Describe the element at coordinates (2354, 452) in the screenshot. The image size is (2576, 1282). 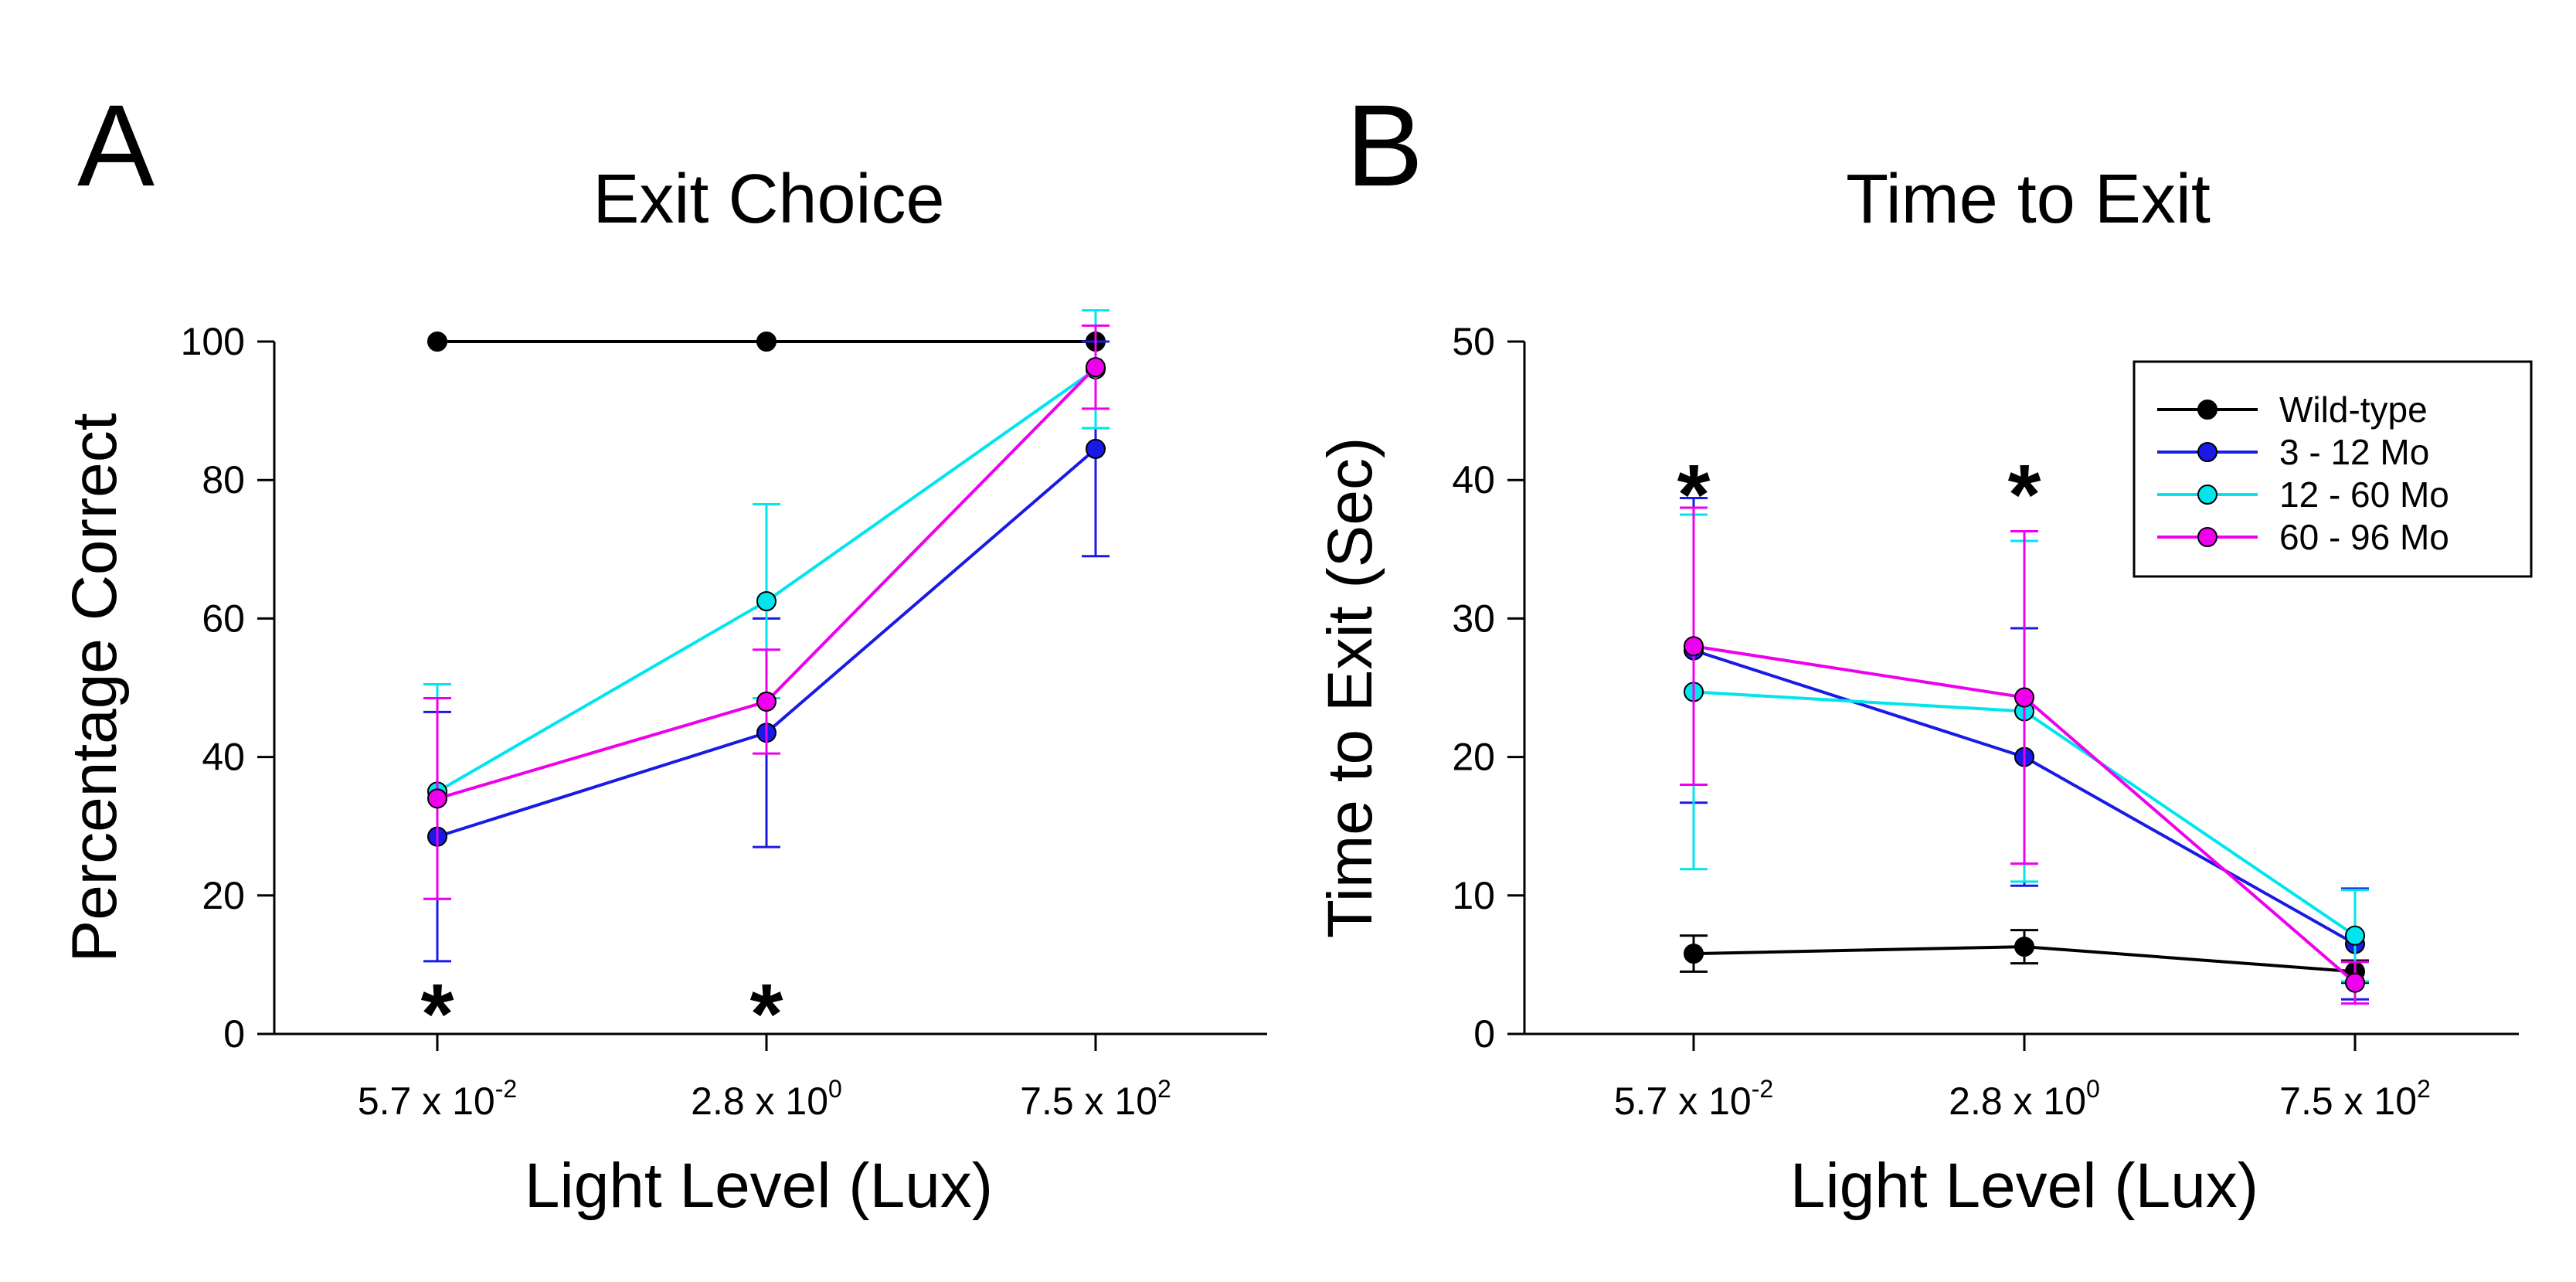
I see `legend-label: 3 - 12 Mo` at that location.